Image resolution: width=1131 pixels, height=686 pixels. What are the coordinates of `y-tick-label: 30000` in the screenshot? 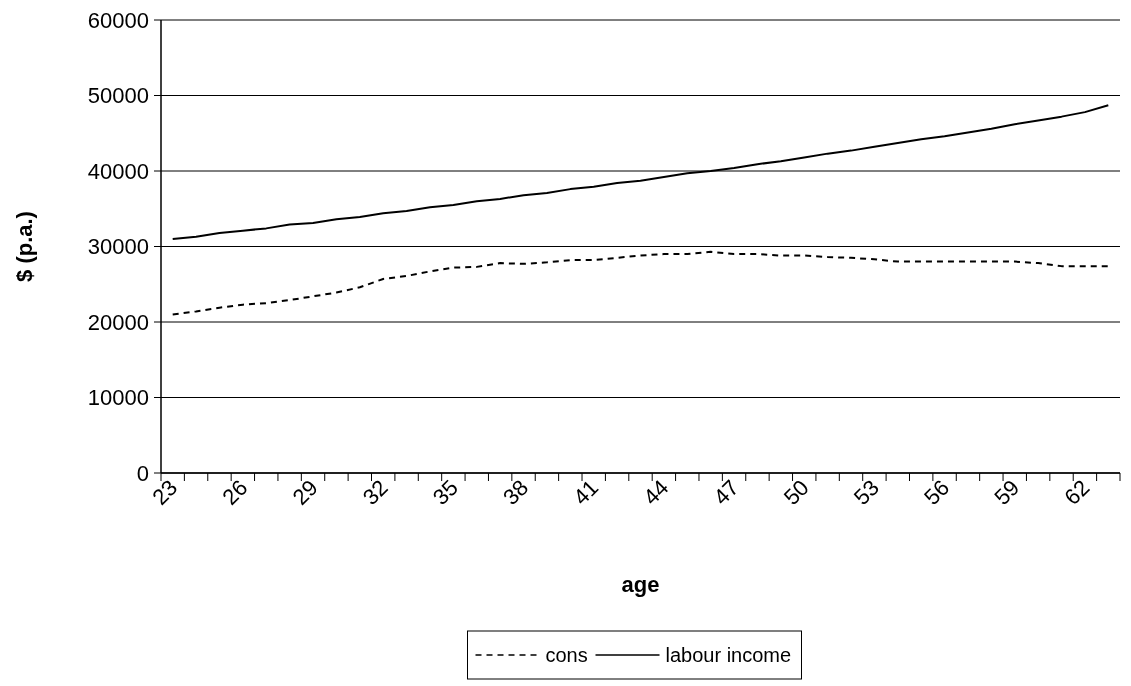 It's located at (118, 247).